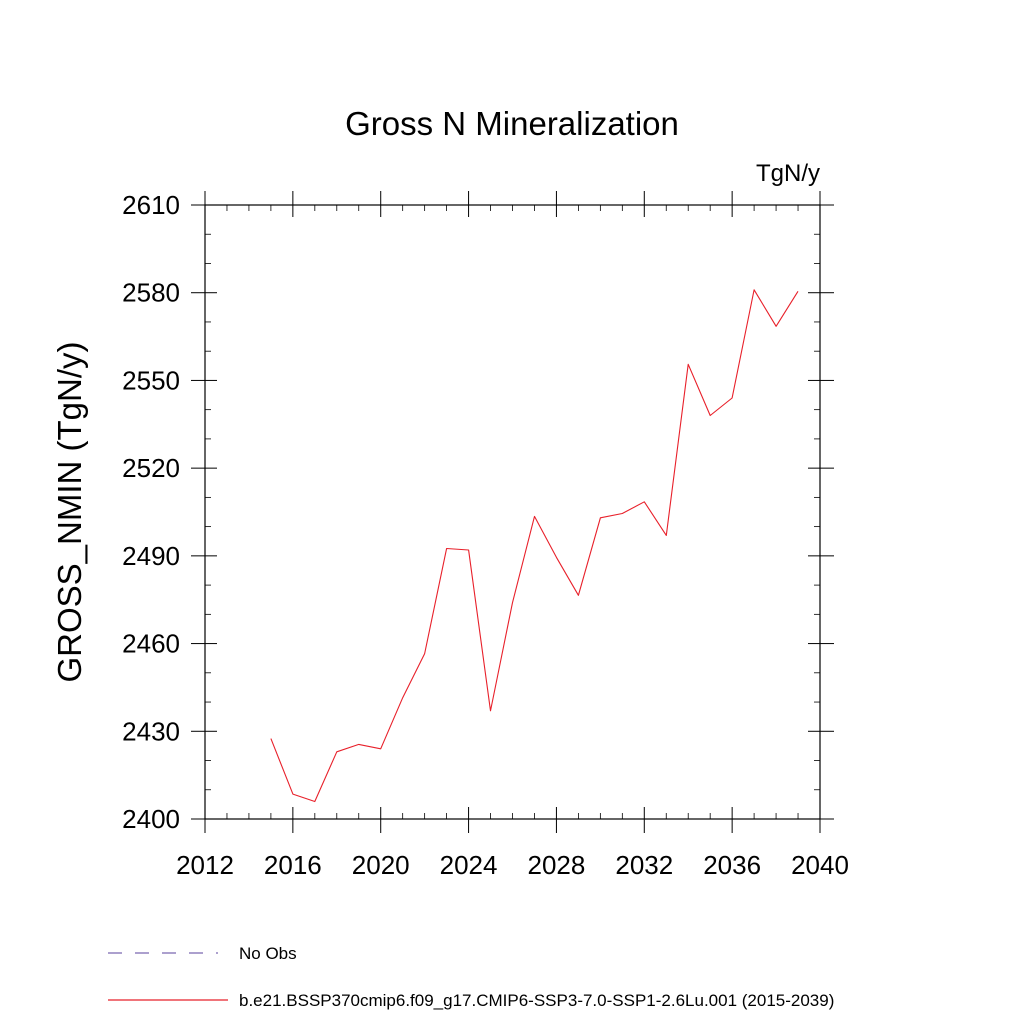 The height and width of the screenshot is (1024, 1024). What do you see at coordinates (151, 468) in the screenshot?
I see `y-tick-label: 2520` at bounding box center [151, 468].